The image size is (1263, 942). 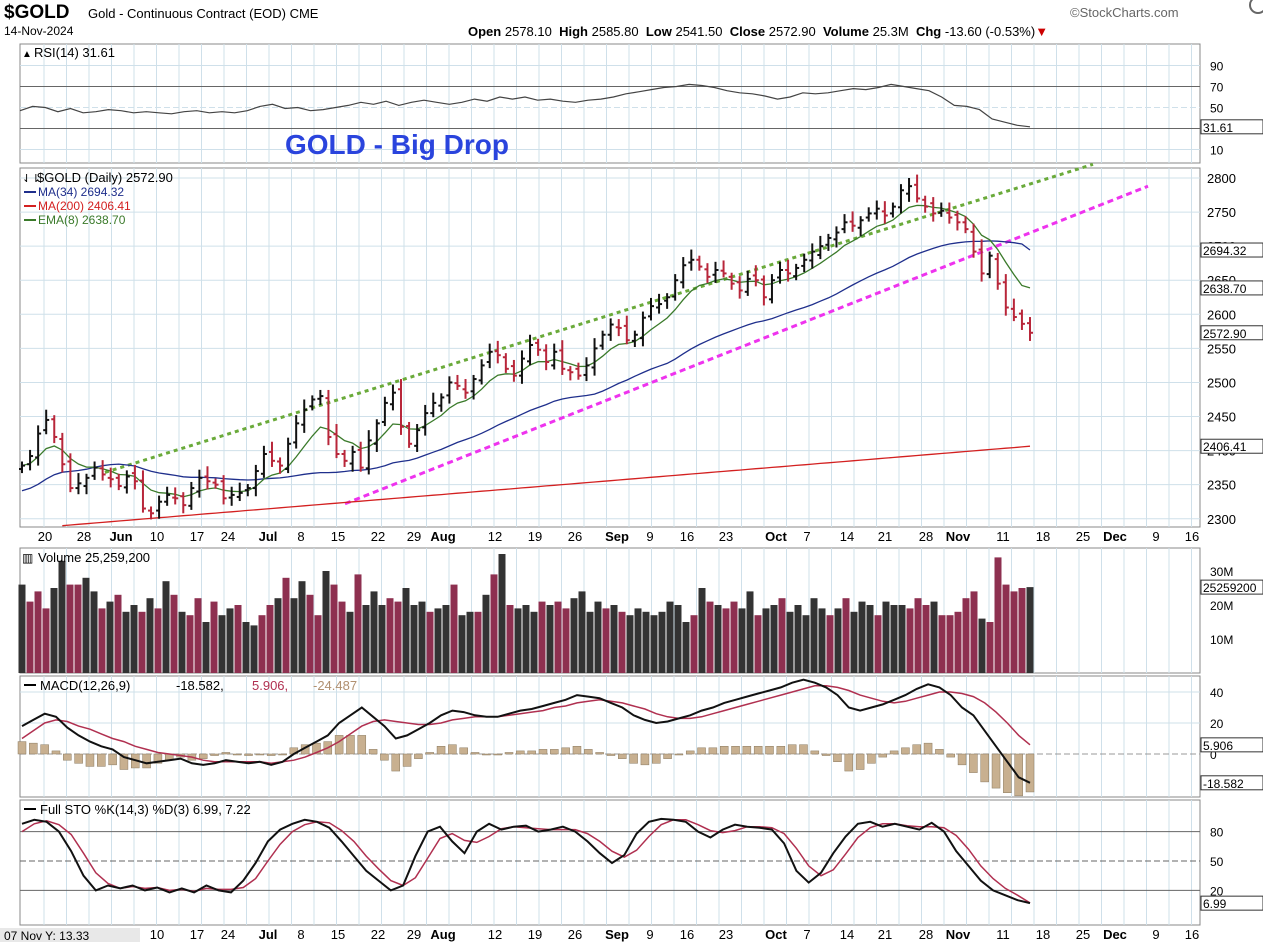 What do you see at coordinates (442, 934) in the screenshot?
I see `x-axis-label-bottom: Aug` at bounding box center [442, 934].